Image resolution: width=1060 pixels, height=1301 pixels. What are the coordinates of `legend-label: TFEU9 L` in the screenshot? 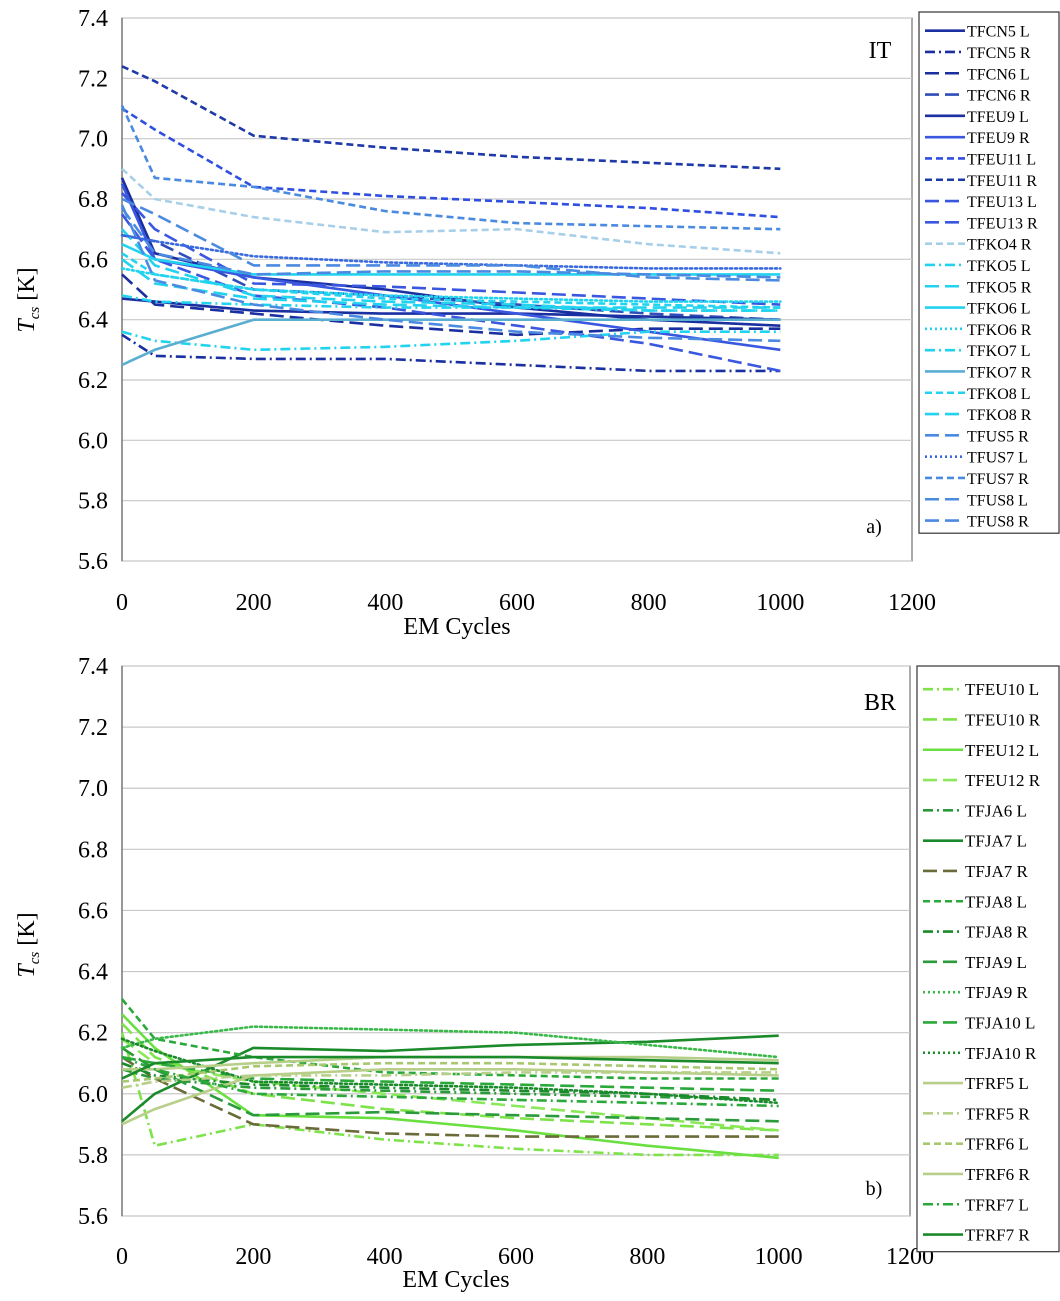 It's located at (998, 117).